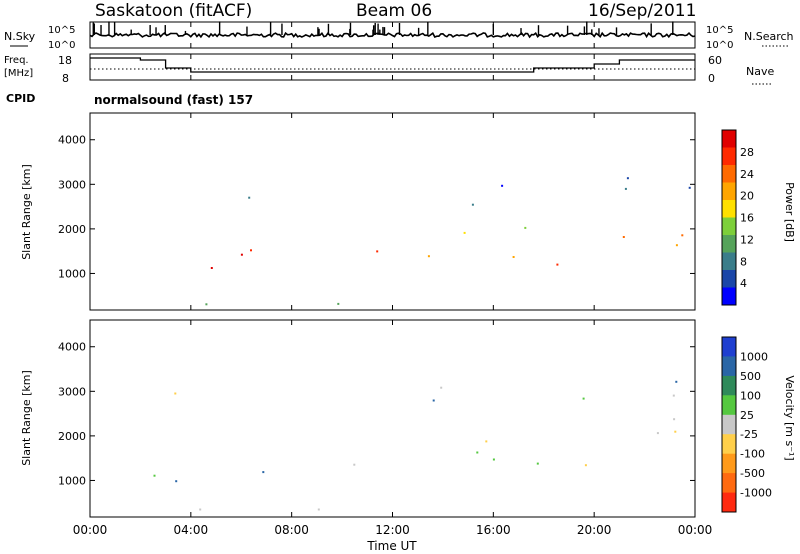 The width and height of the screenshot is (800, 554). I want to click on colorbar-tick: 1000, so click(754, 356).